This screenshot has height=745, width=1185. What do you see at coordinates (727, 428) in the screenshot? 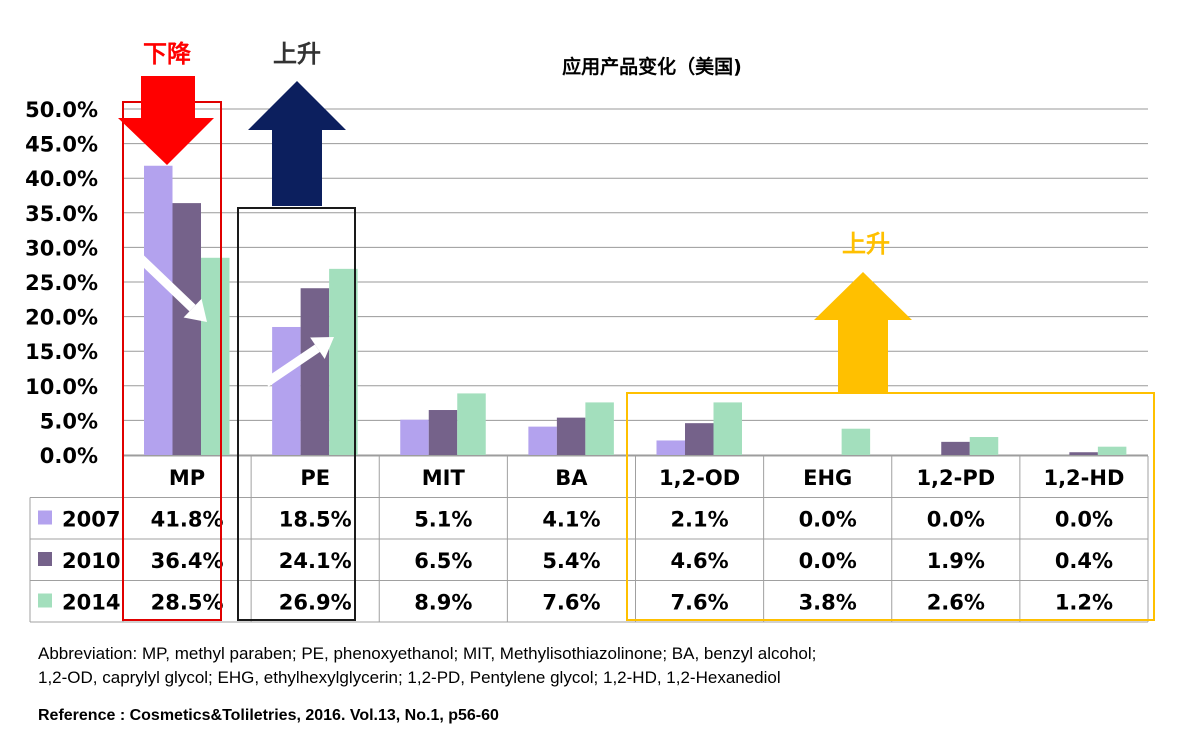
I see `bar-2014-1,2-OD` at bounding box center [727, 428].